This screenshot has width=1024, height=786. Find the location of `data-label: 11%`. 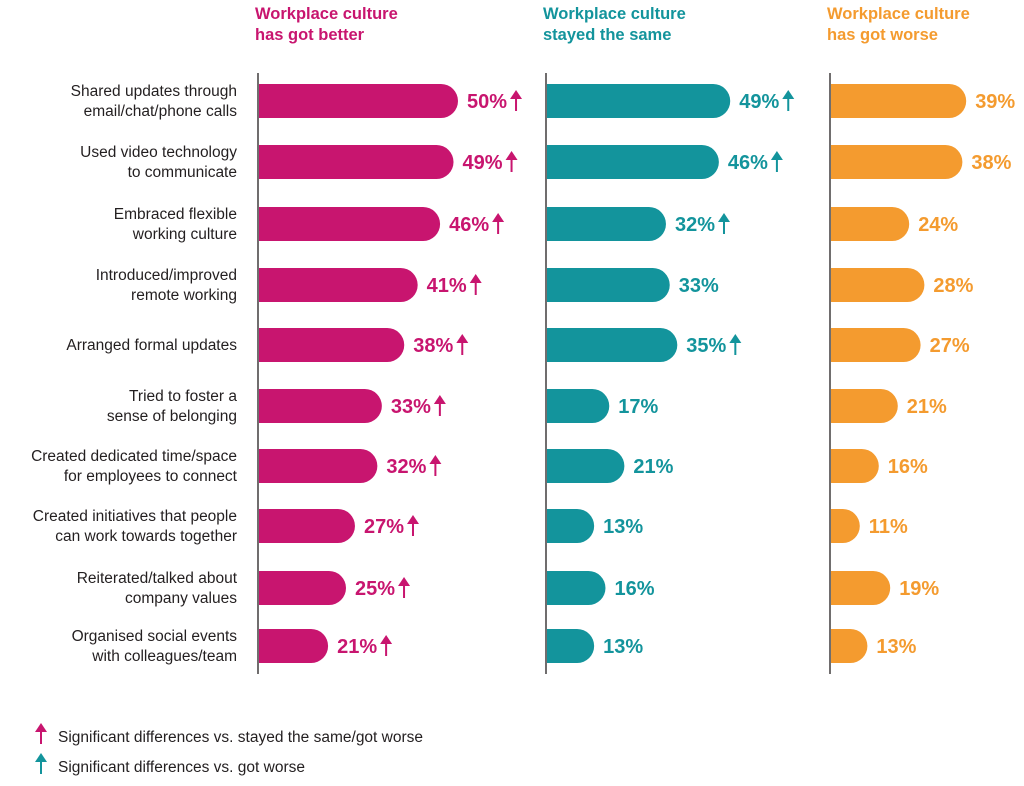

data-label: 11% is located at coordinates (888, 527).